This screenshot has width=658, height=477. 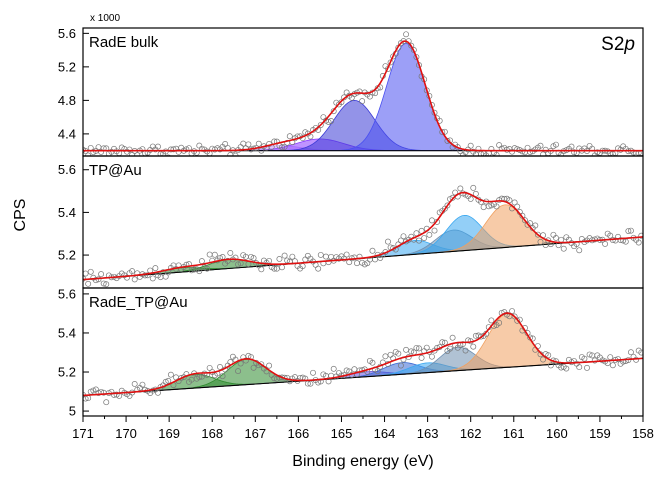 I want to click on region-label-orbital: p, so click(x=629, y=44).